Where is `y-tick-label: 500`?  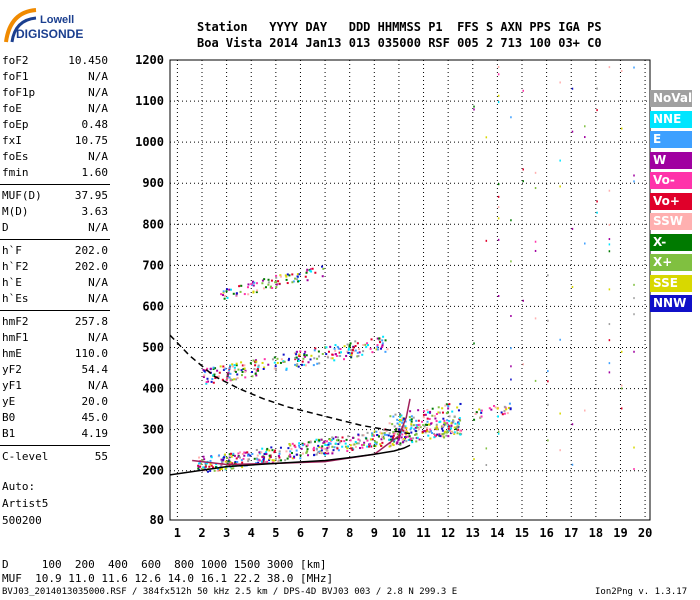 y-tick-label: 500 is located at coordinates (153, 348).